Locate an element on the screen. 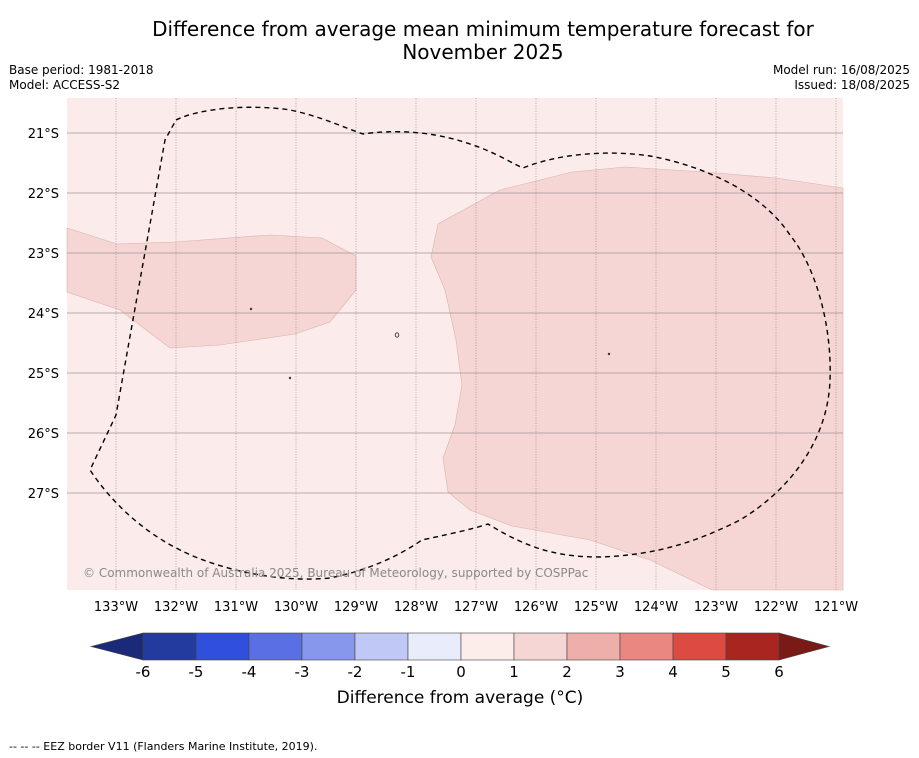  lat-label: 22°S is located at coordinates (43, 194).